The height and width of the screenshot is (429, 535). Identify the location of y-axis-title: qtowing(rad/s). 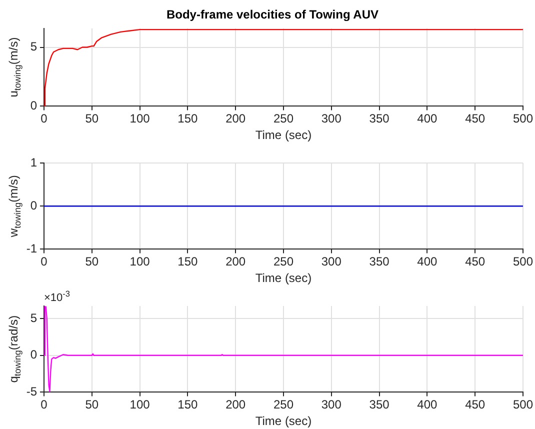
(14, 349).